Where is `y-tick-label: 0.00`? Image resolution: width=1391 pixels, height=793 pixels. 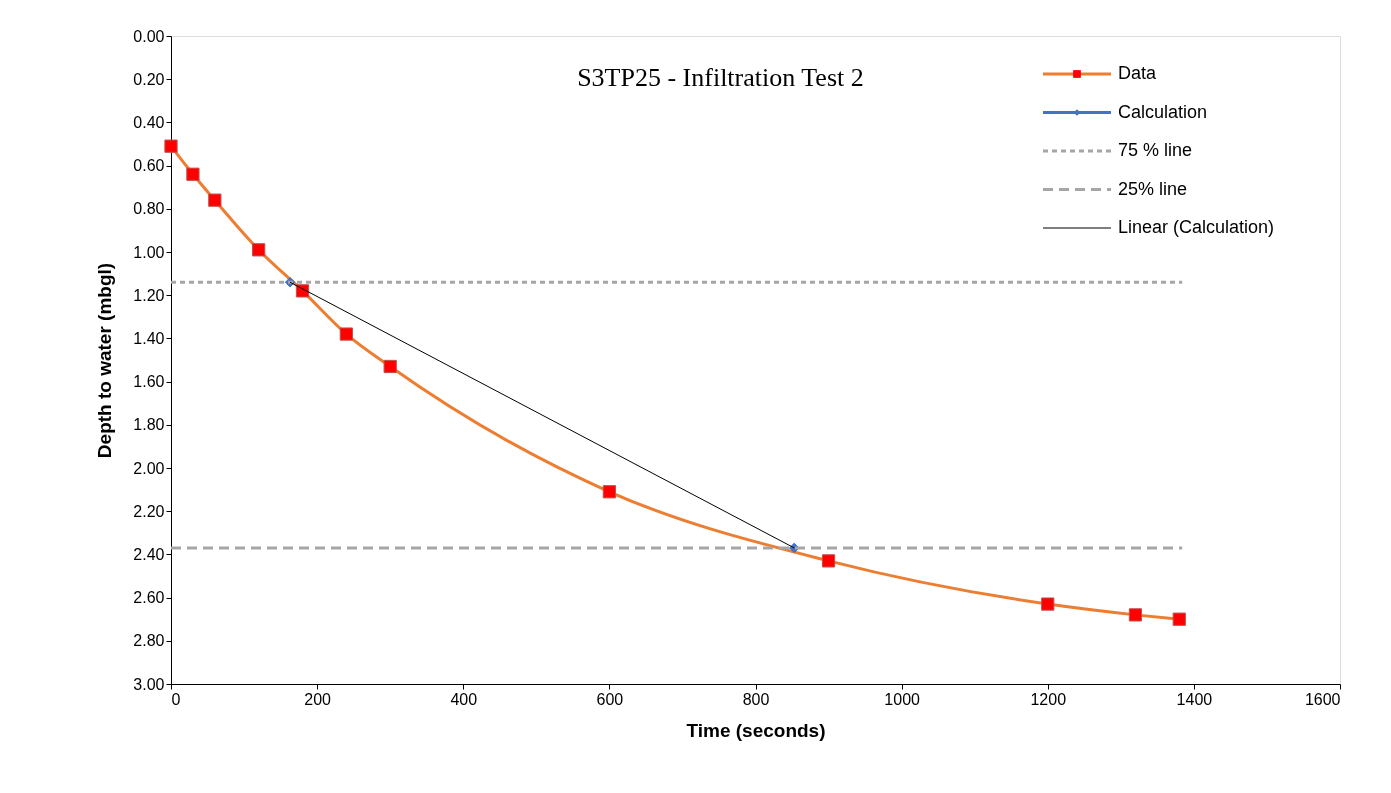
y-tick-label: 0.00 is located at coordinates (149, 36).